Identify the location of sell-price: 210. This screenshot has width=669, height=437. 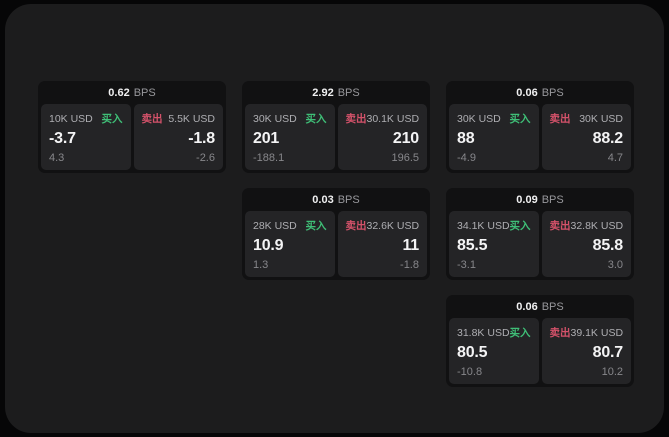
(405, 138).